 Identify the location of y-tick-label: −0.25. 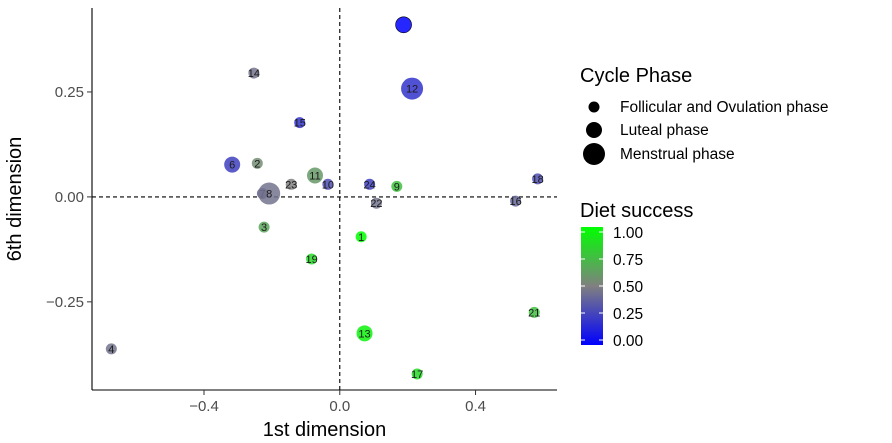
(65, 302).